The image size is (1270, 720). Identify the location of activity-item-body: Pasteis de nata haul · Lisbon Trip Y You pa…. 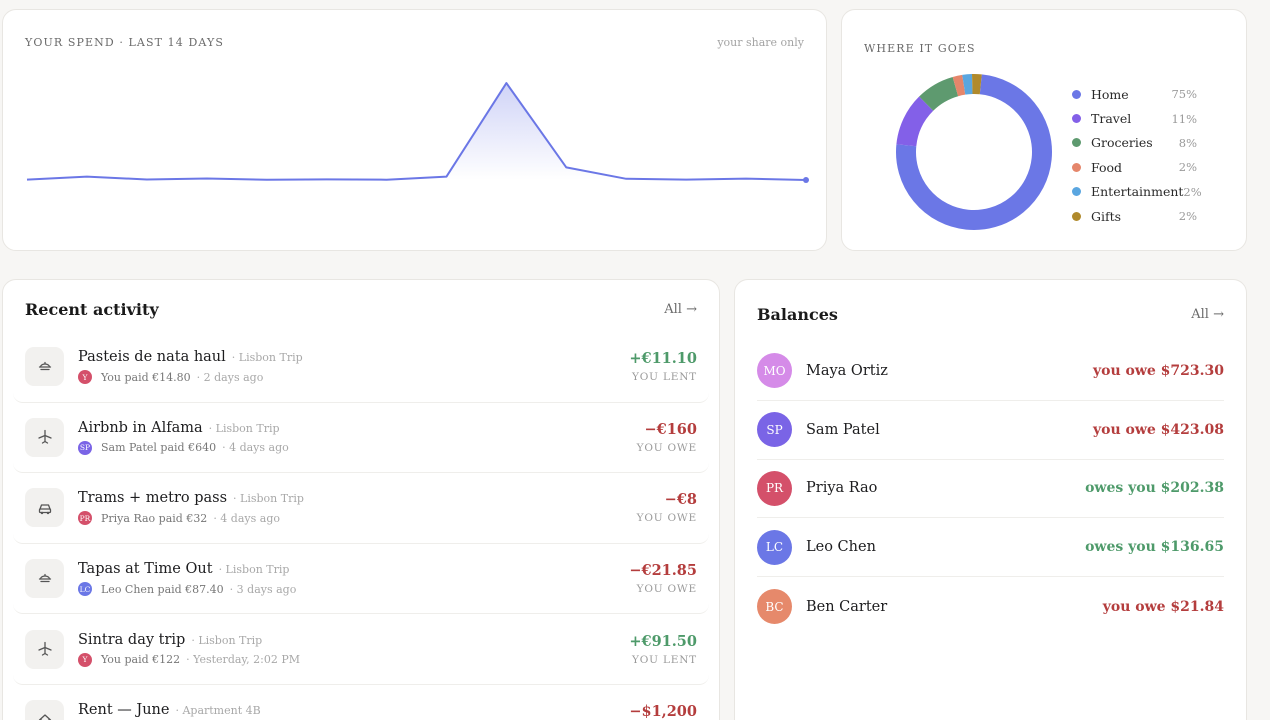
(353, 367).